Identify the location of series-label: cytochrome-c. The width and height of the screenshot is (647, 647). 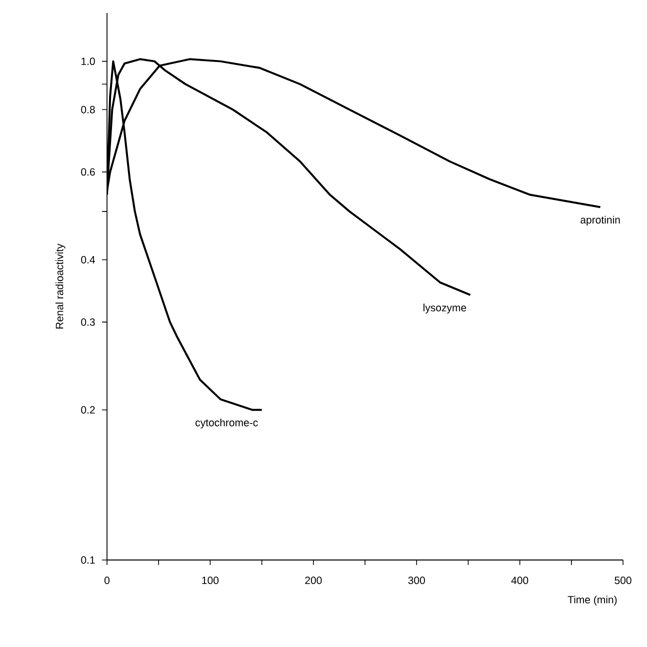
(227, 423).